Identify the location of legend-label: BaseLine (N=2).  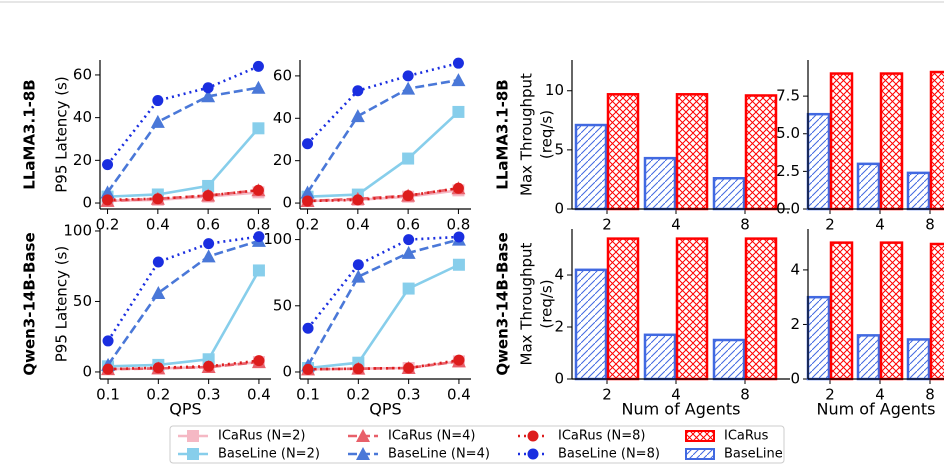
(269, 454).